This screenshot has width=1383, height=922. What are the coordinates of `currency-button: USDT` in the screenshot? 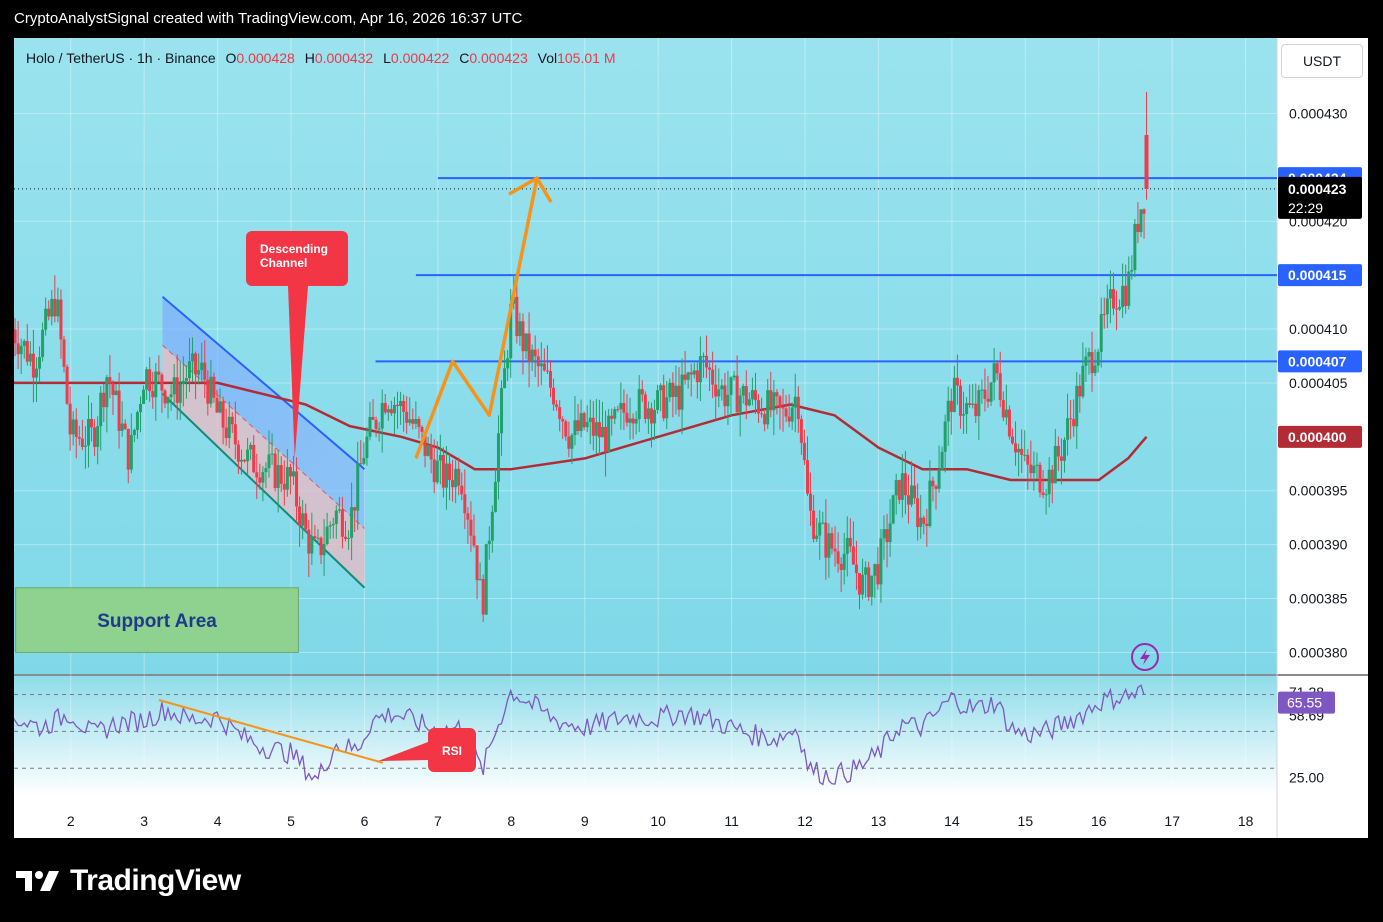 It's located at (1322, 61).